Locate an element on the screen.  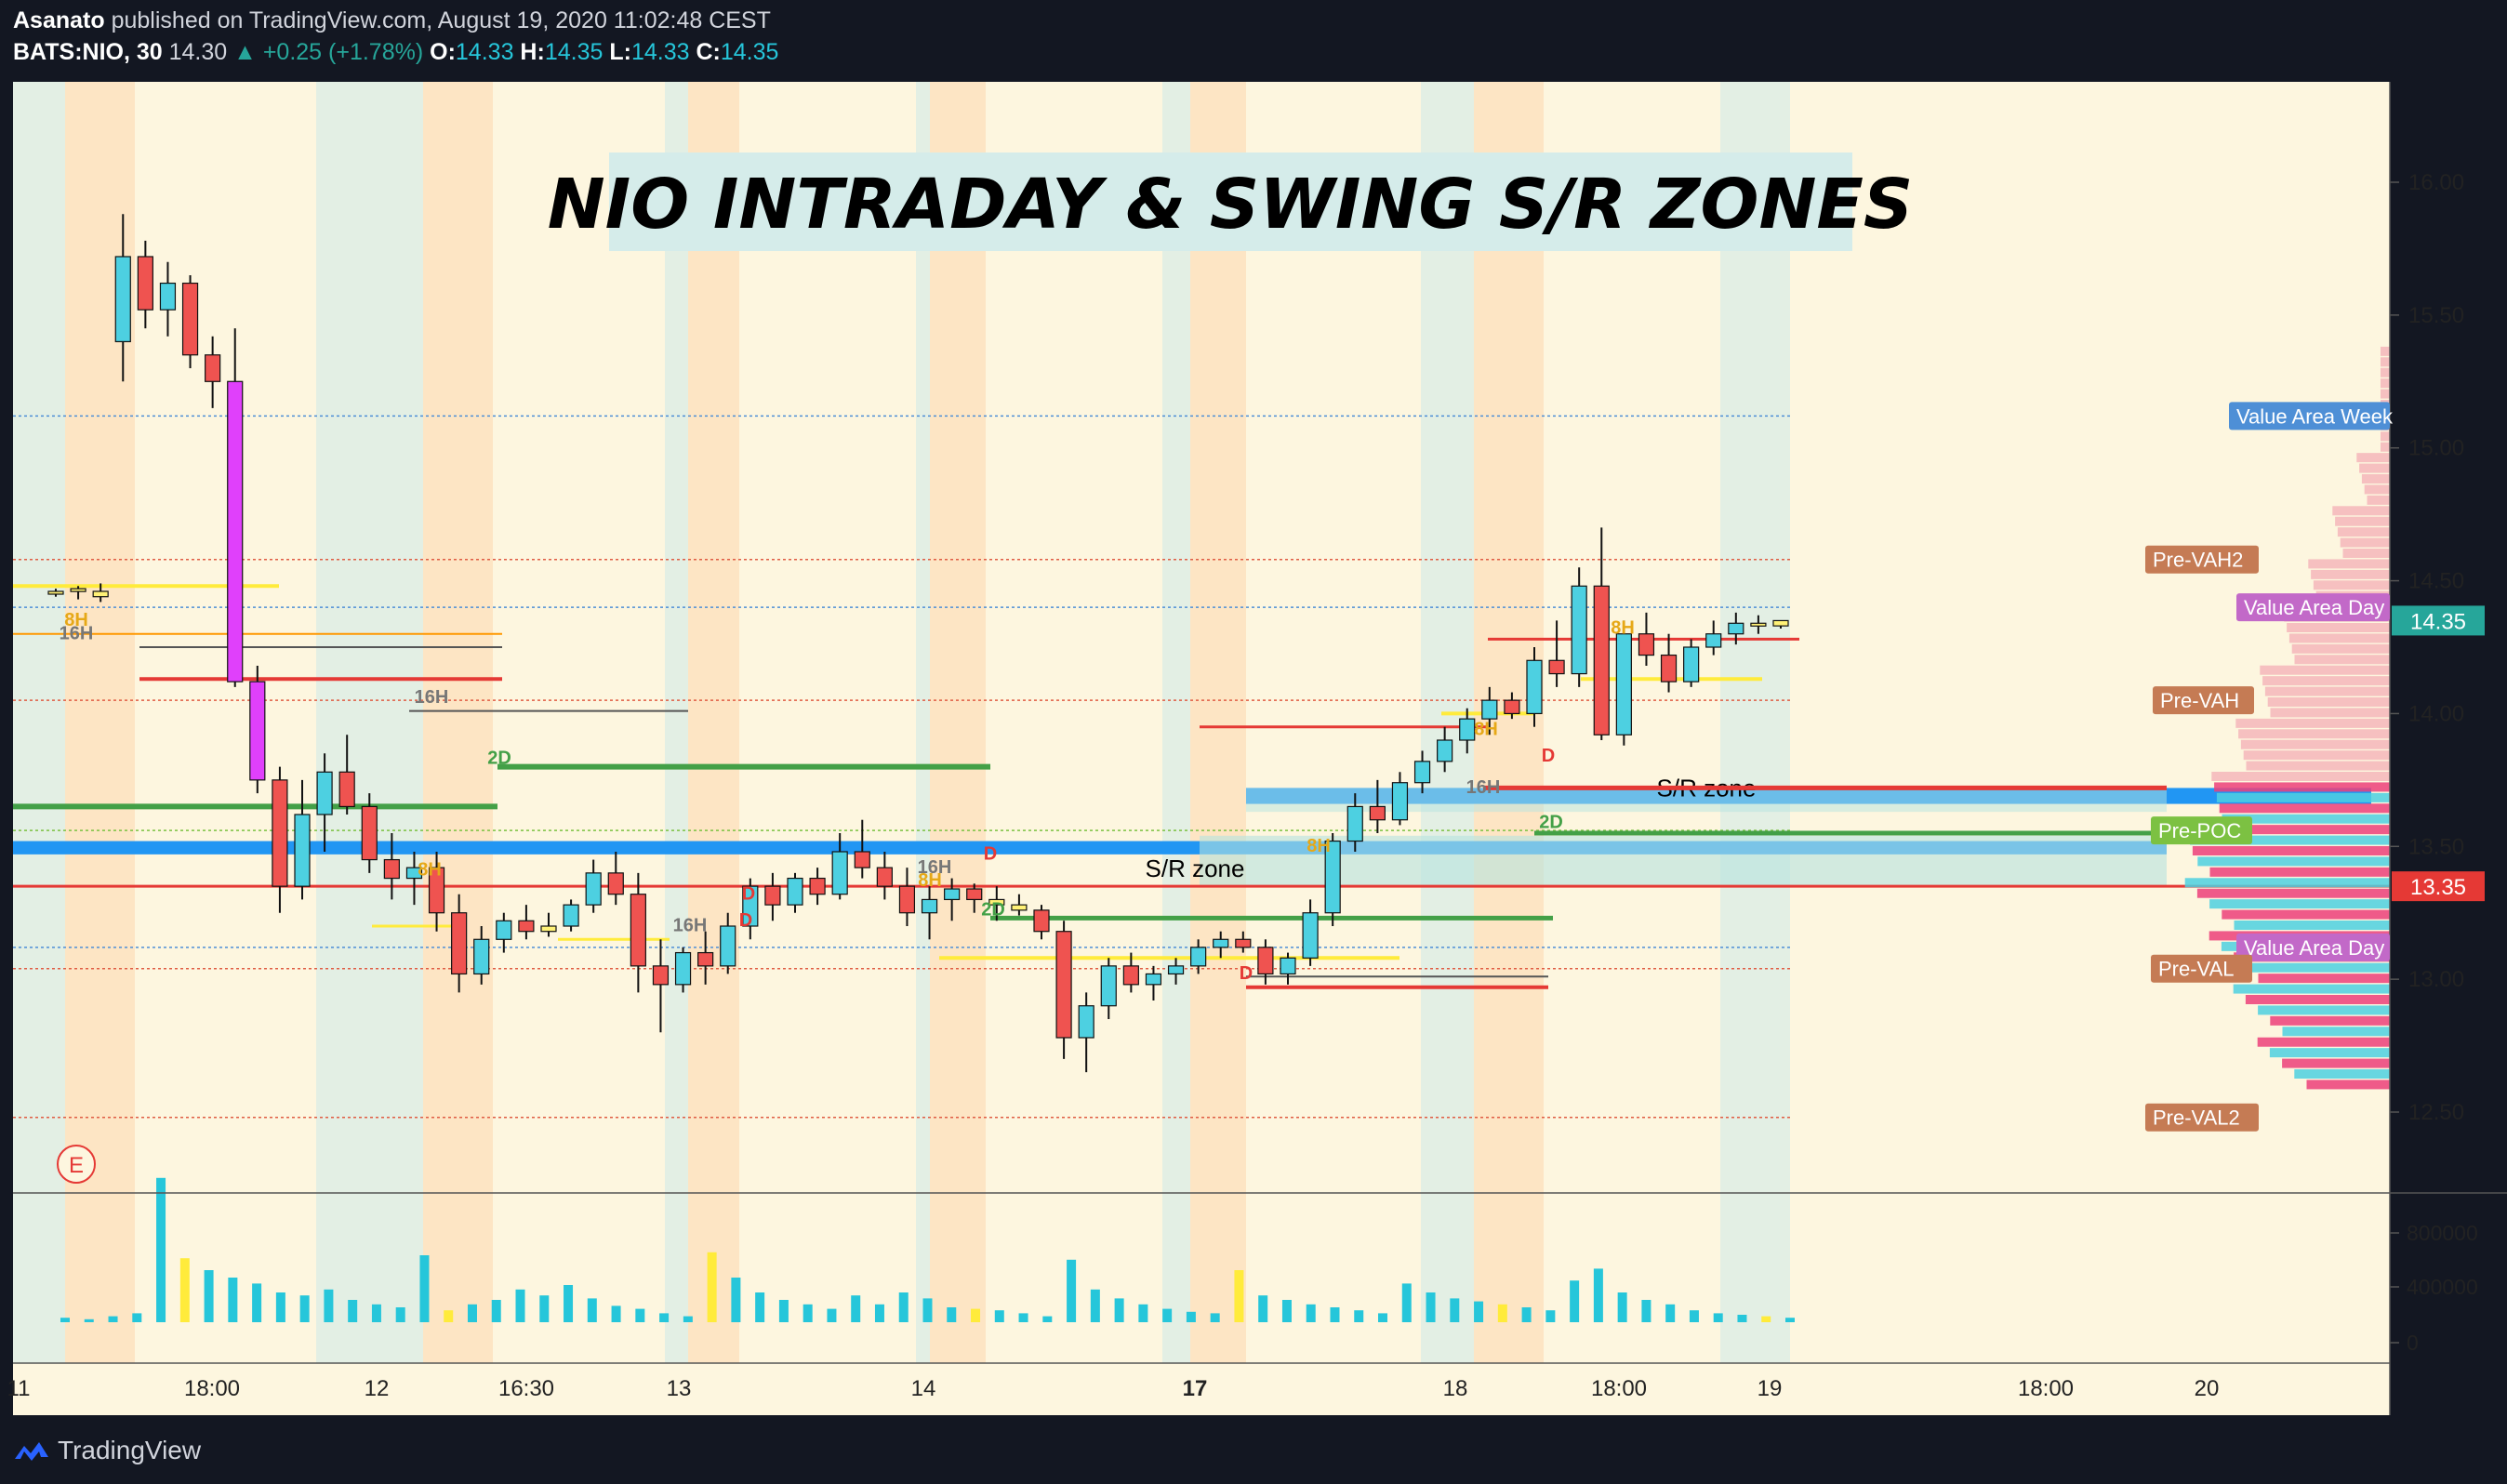
tradingview-logo: TradingView is located at coordinates (107, 1450).